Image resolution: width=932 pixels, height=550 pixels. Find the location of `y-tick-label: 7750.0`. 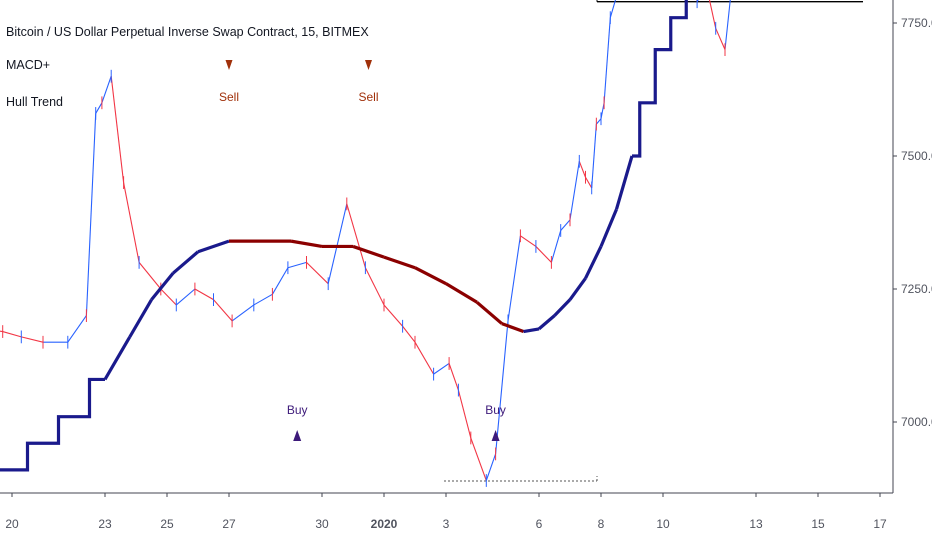

y-tick-label: 7750.0 is located at coordinates (916, 23).